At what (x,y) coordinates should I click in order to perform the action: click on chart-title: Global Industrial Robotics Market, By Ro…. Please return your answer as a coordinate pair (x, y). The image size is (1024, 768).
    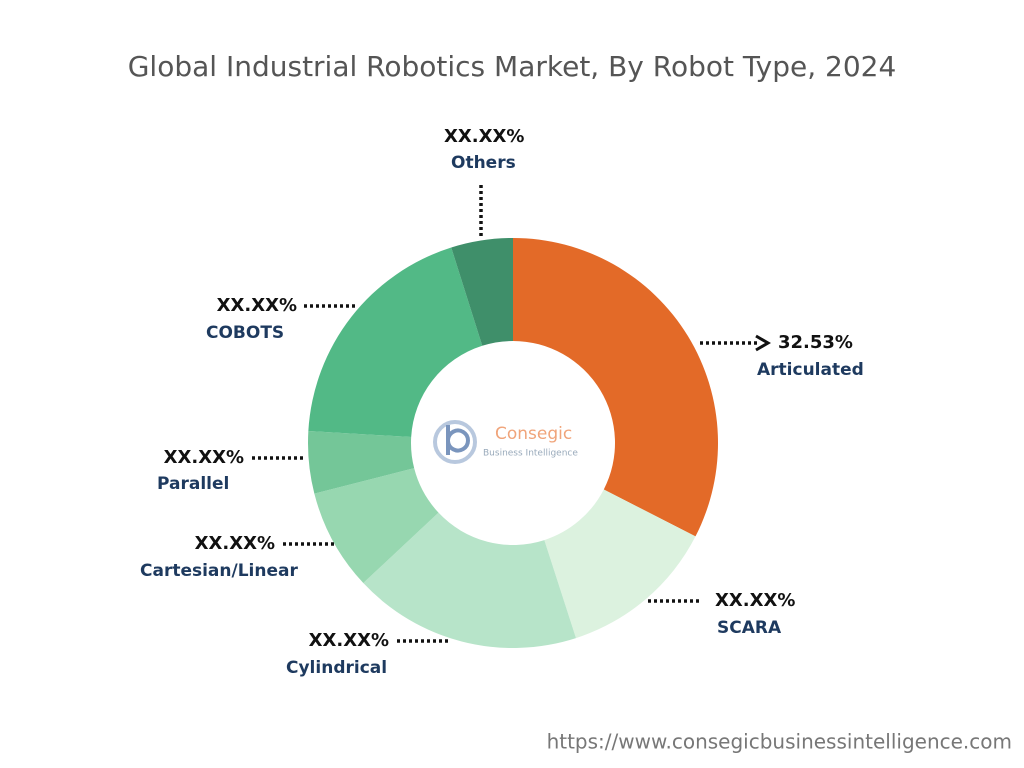
    Looking at the image, I should click on (512, 66).